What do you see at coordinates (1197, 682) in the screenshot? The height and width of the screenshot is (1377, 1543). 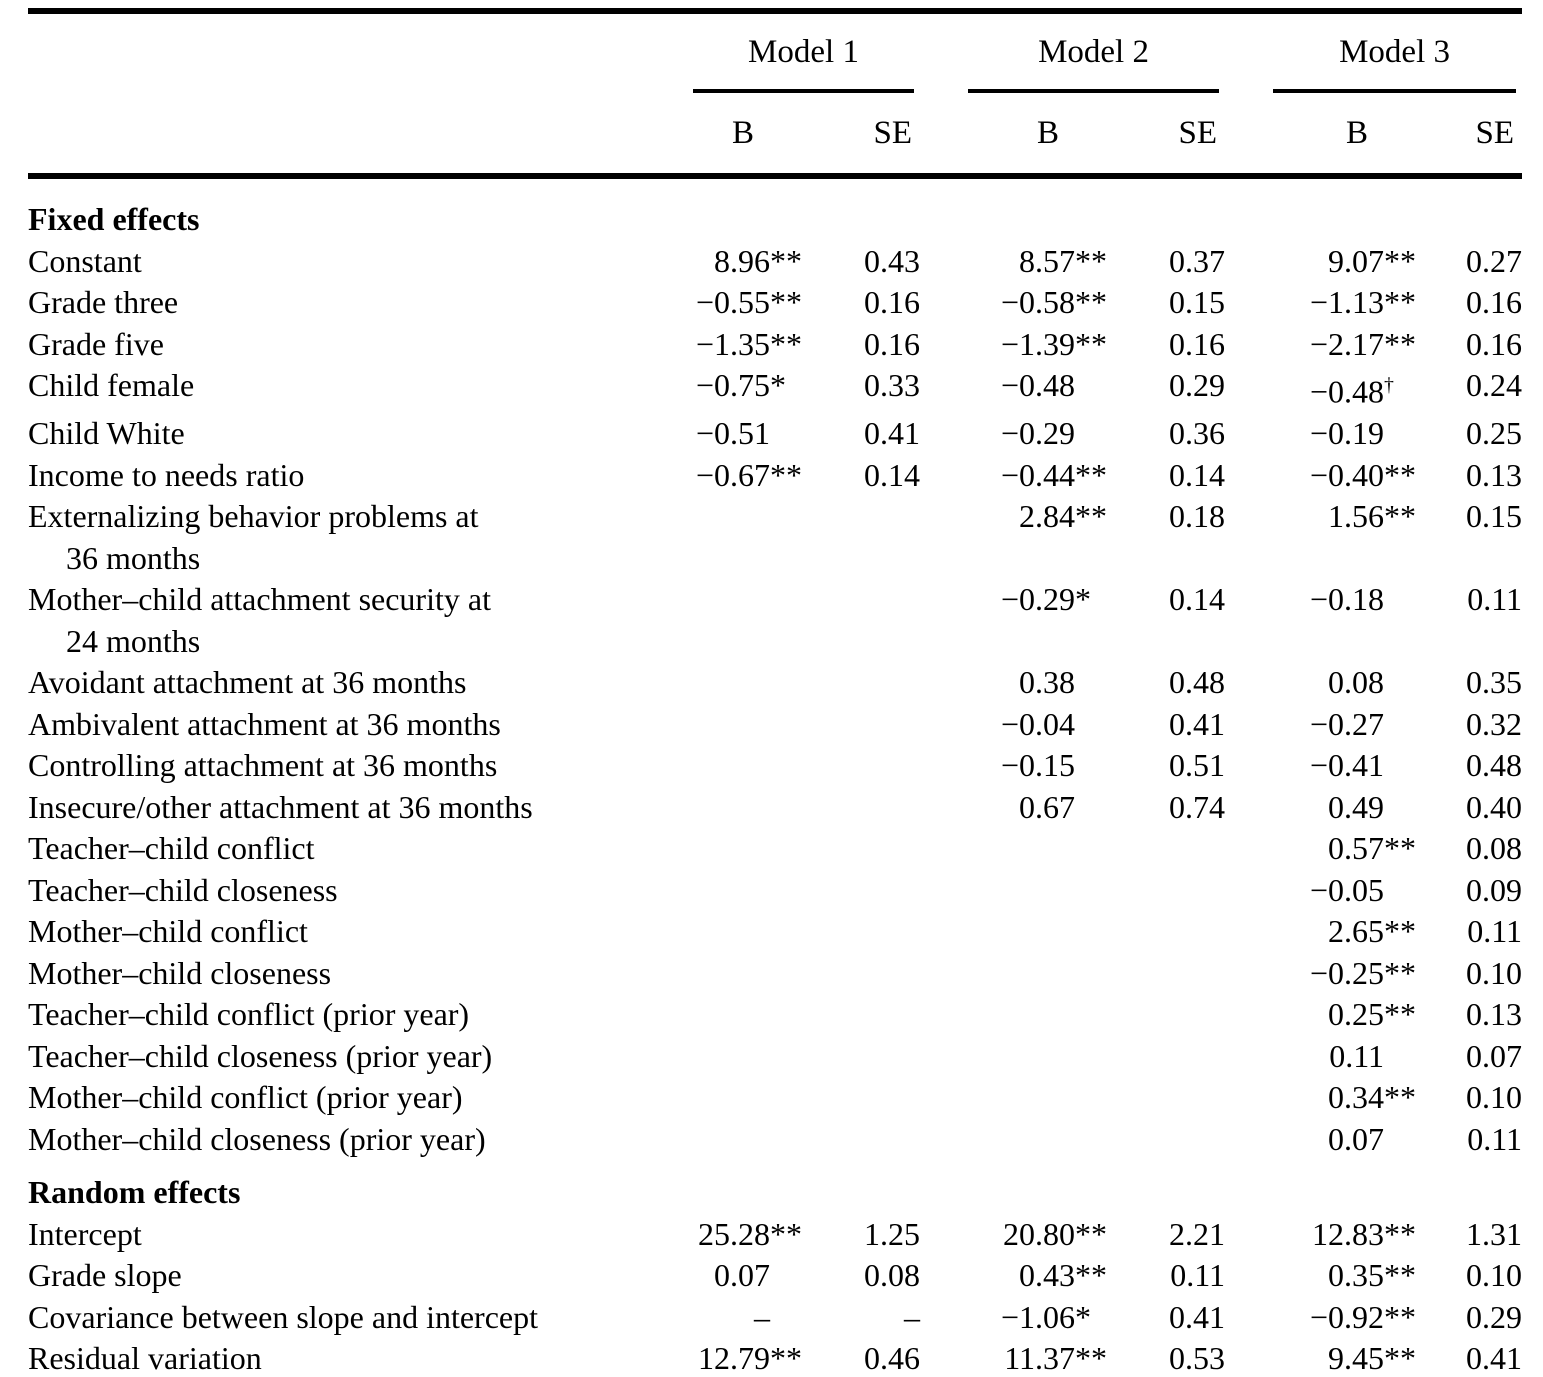 I see `cell-value: 0.48` at bounding box center [1197, 682].